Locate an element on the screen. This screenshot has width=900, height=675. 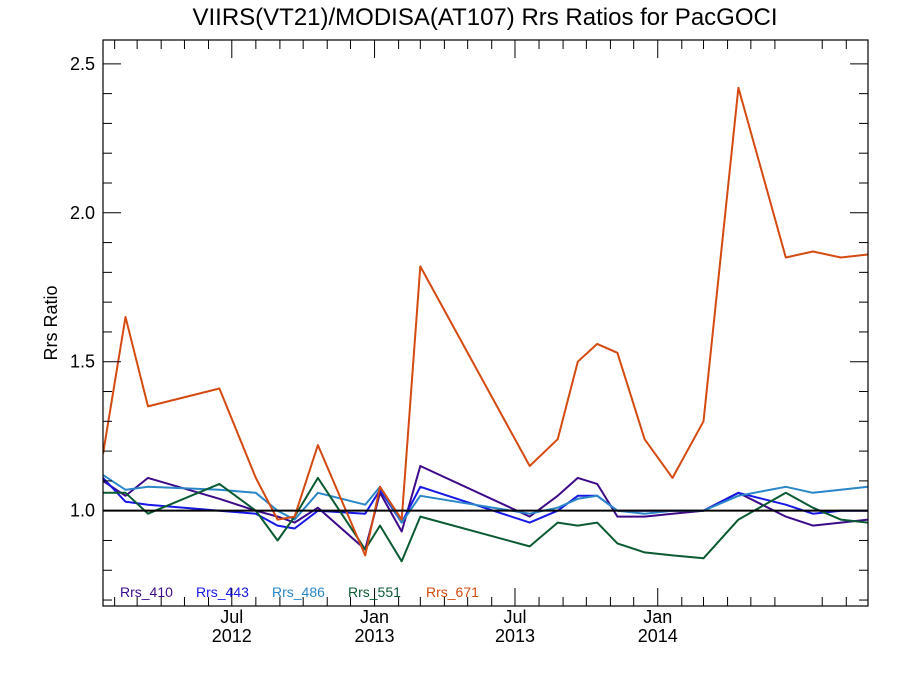
legend-label-rrs-486: Rrs_486 is located at coordinates (298, 592).